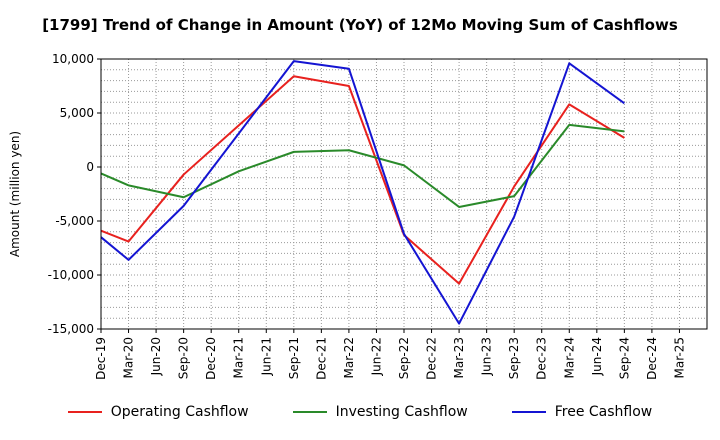 This screenshot has width=720, height=440. What do you see at coordinates (362, 165) in the screenshot?
I see `series-line-investing-cashflow` at bounding box center [362, 165].